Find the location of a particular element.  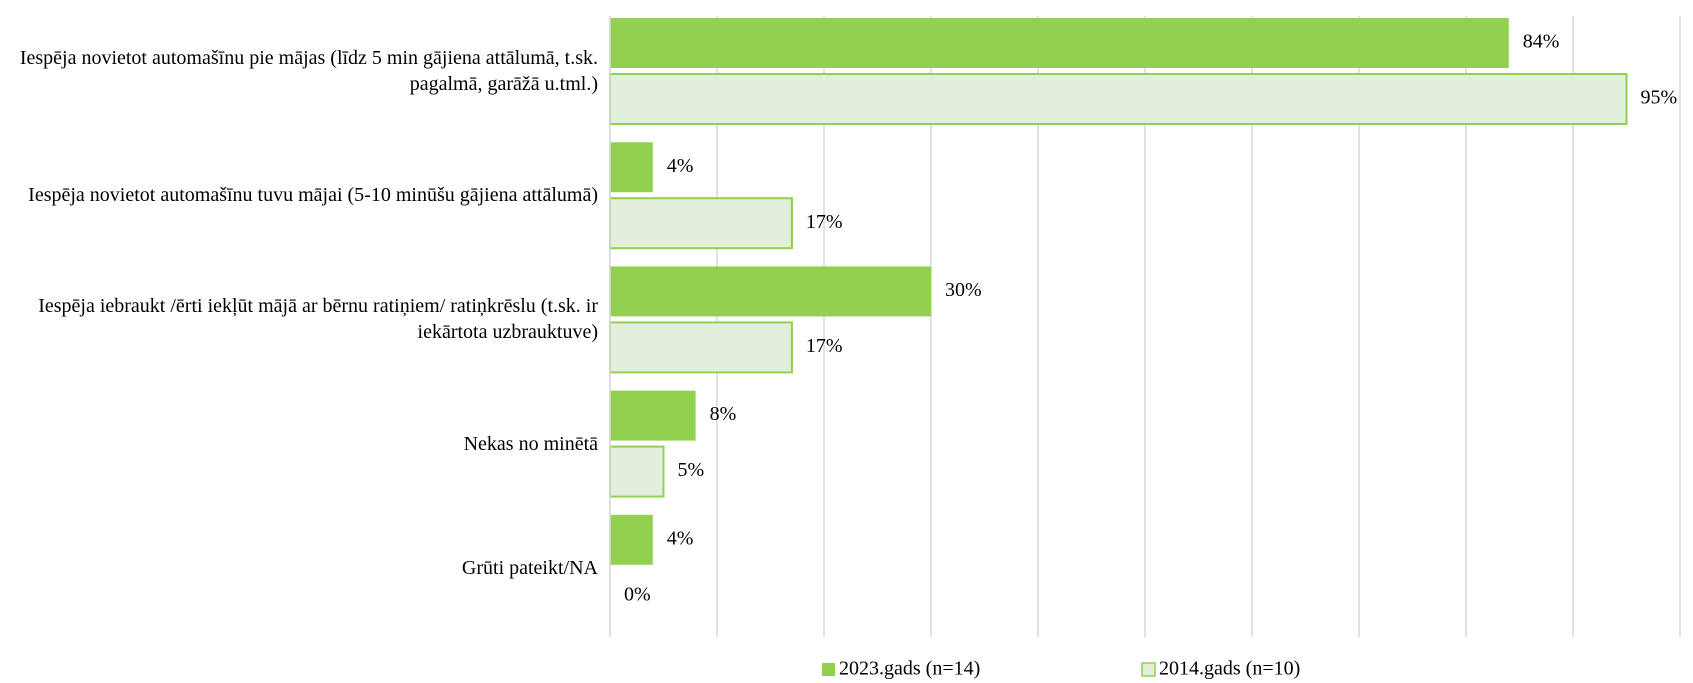

legend-label: 2023.gads (n=14) is located at coordinates (909, 669).